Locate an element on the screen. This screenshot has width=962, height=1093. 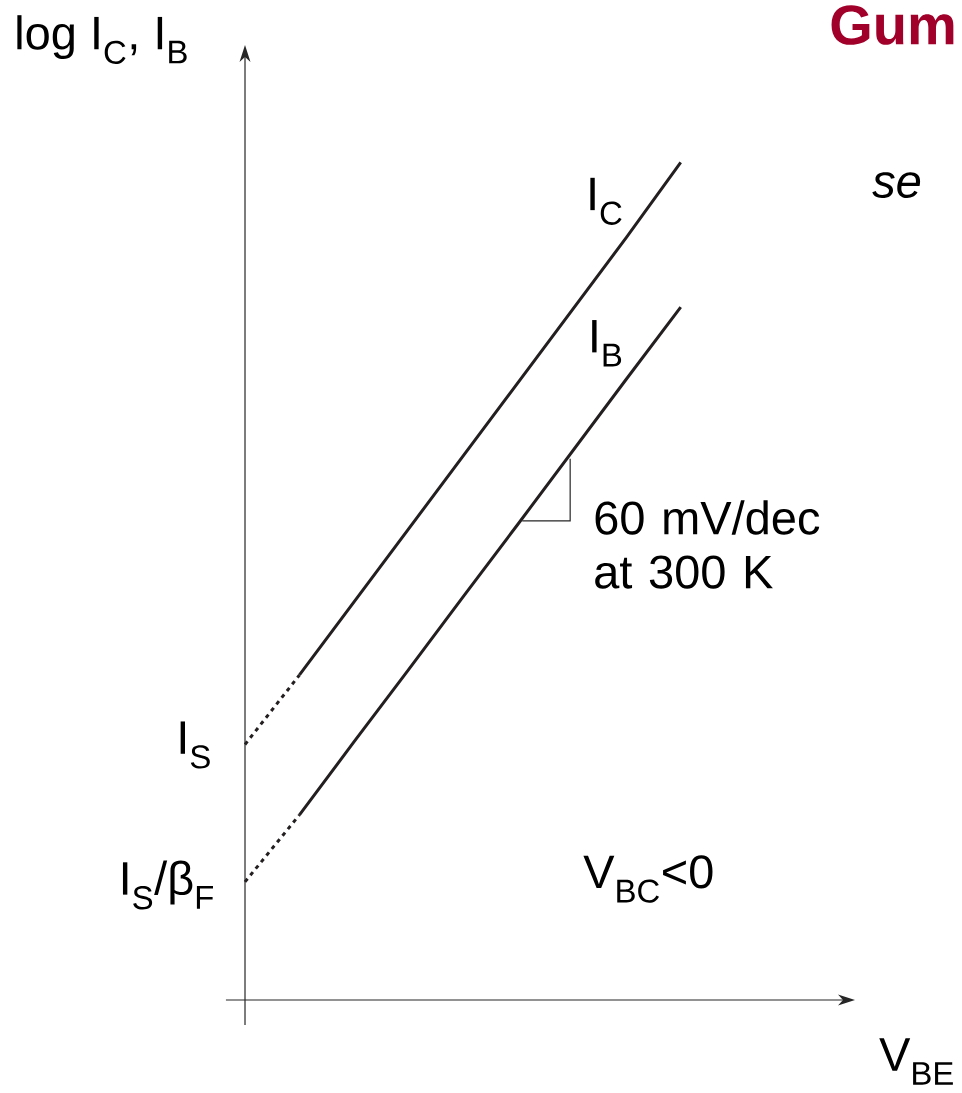
text: I$_{S}$/β$_{F}$ is located at coordinates (167, 885).